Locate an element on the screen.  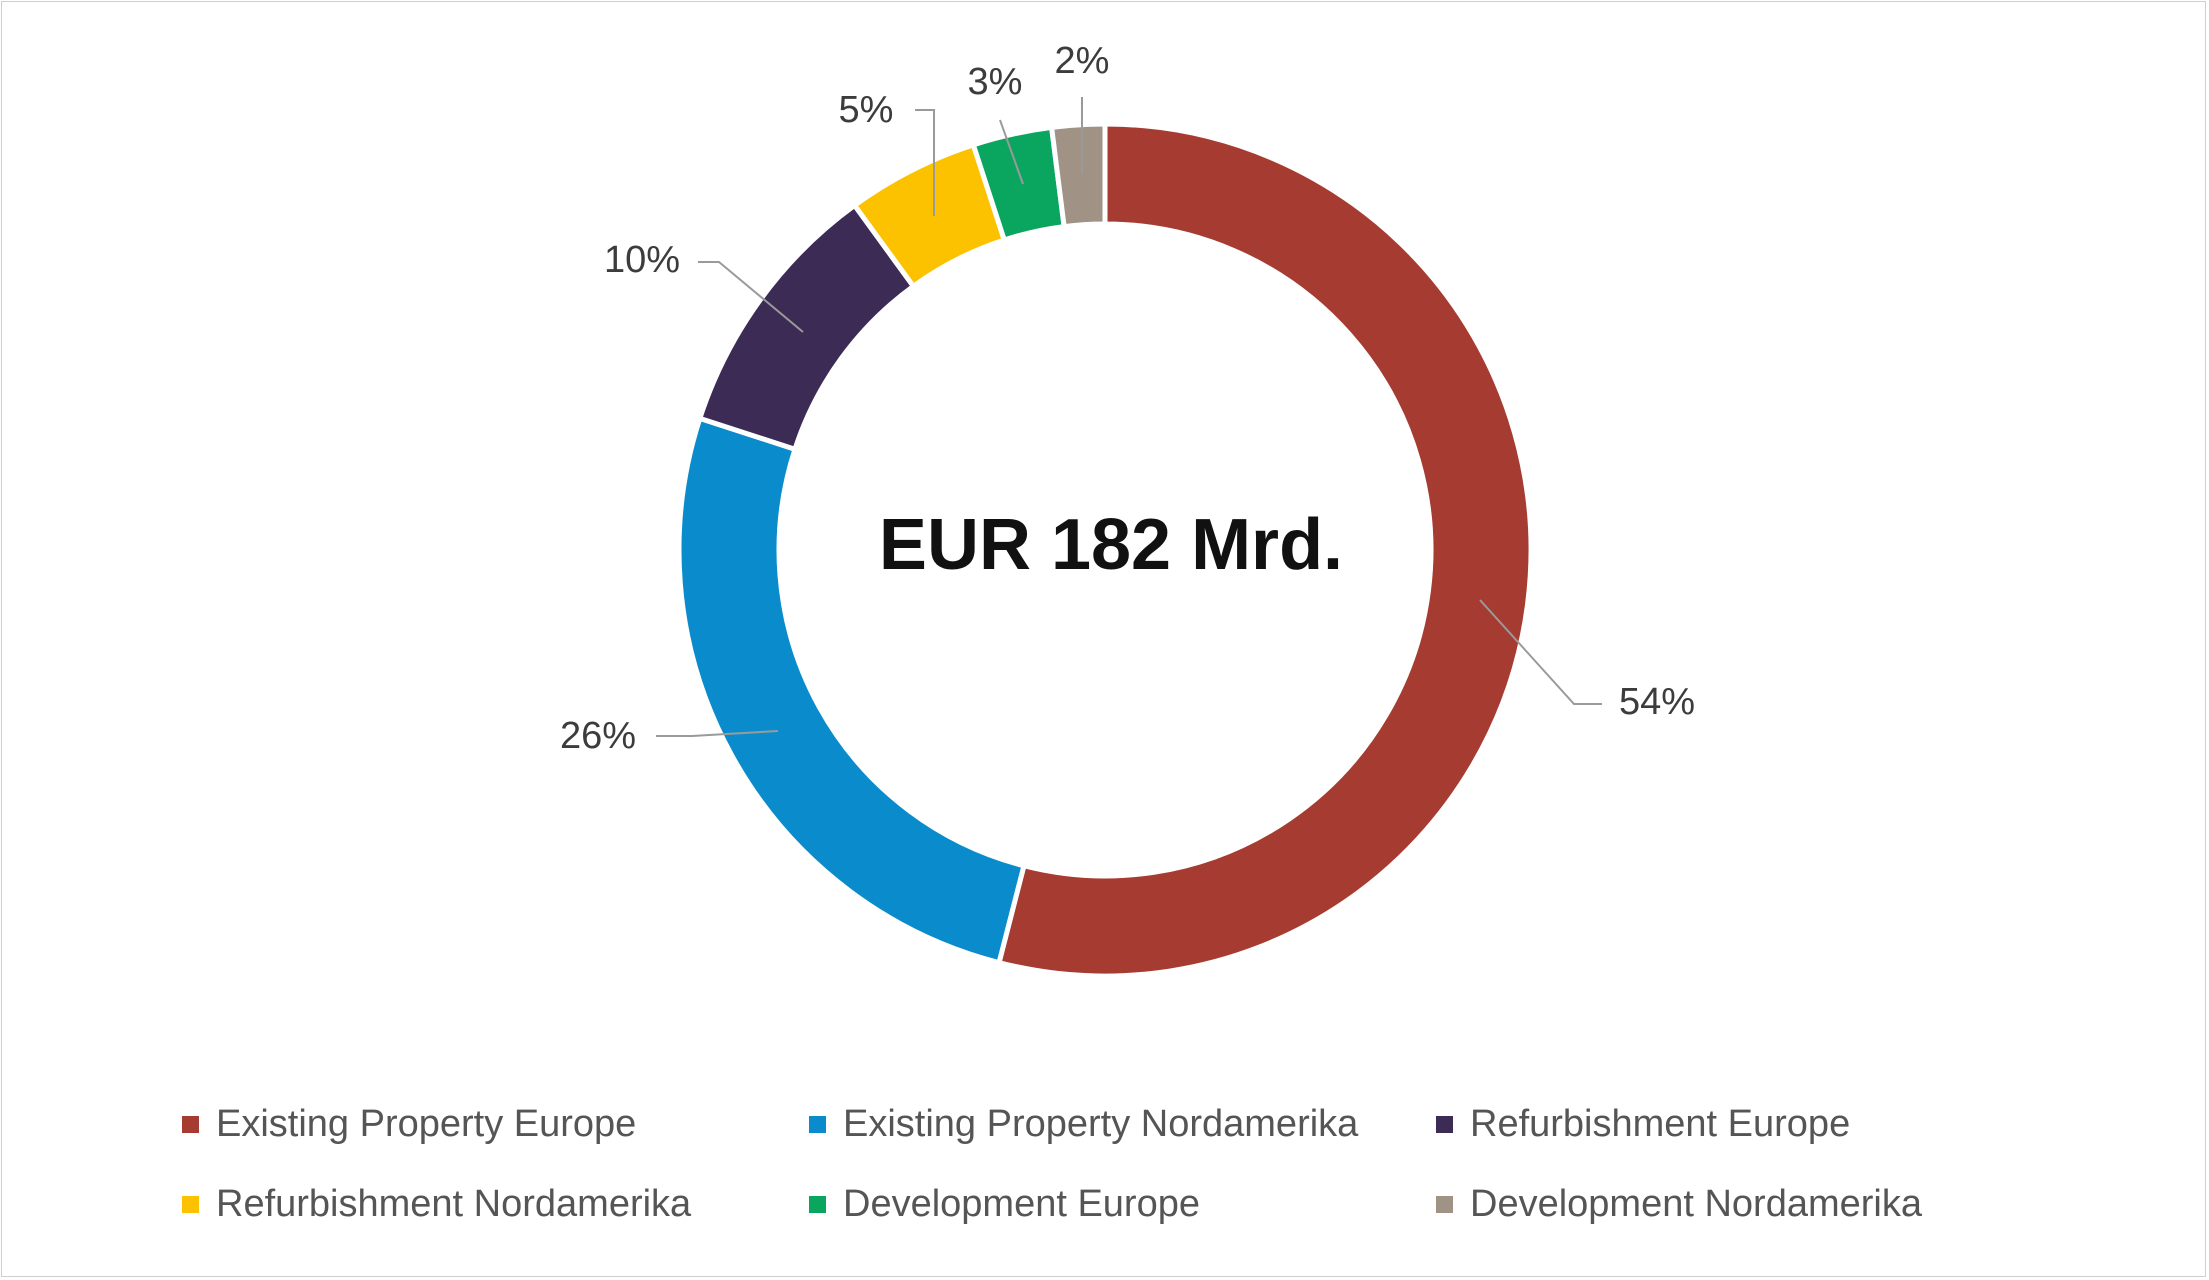
value-label: 26% is located at coordinates (598, 736).